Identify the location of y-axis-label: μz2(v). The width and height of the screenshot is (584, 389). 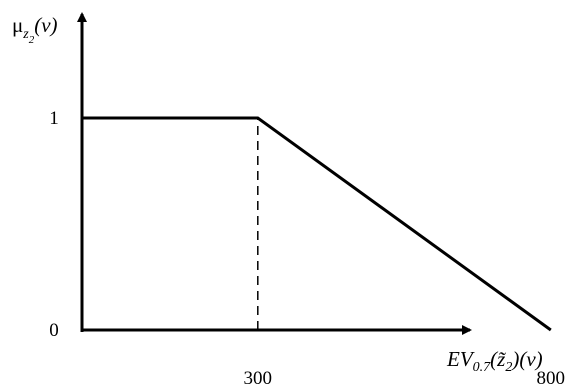
(35, 29).